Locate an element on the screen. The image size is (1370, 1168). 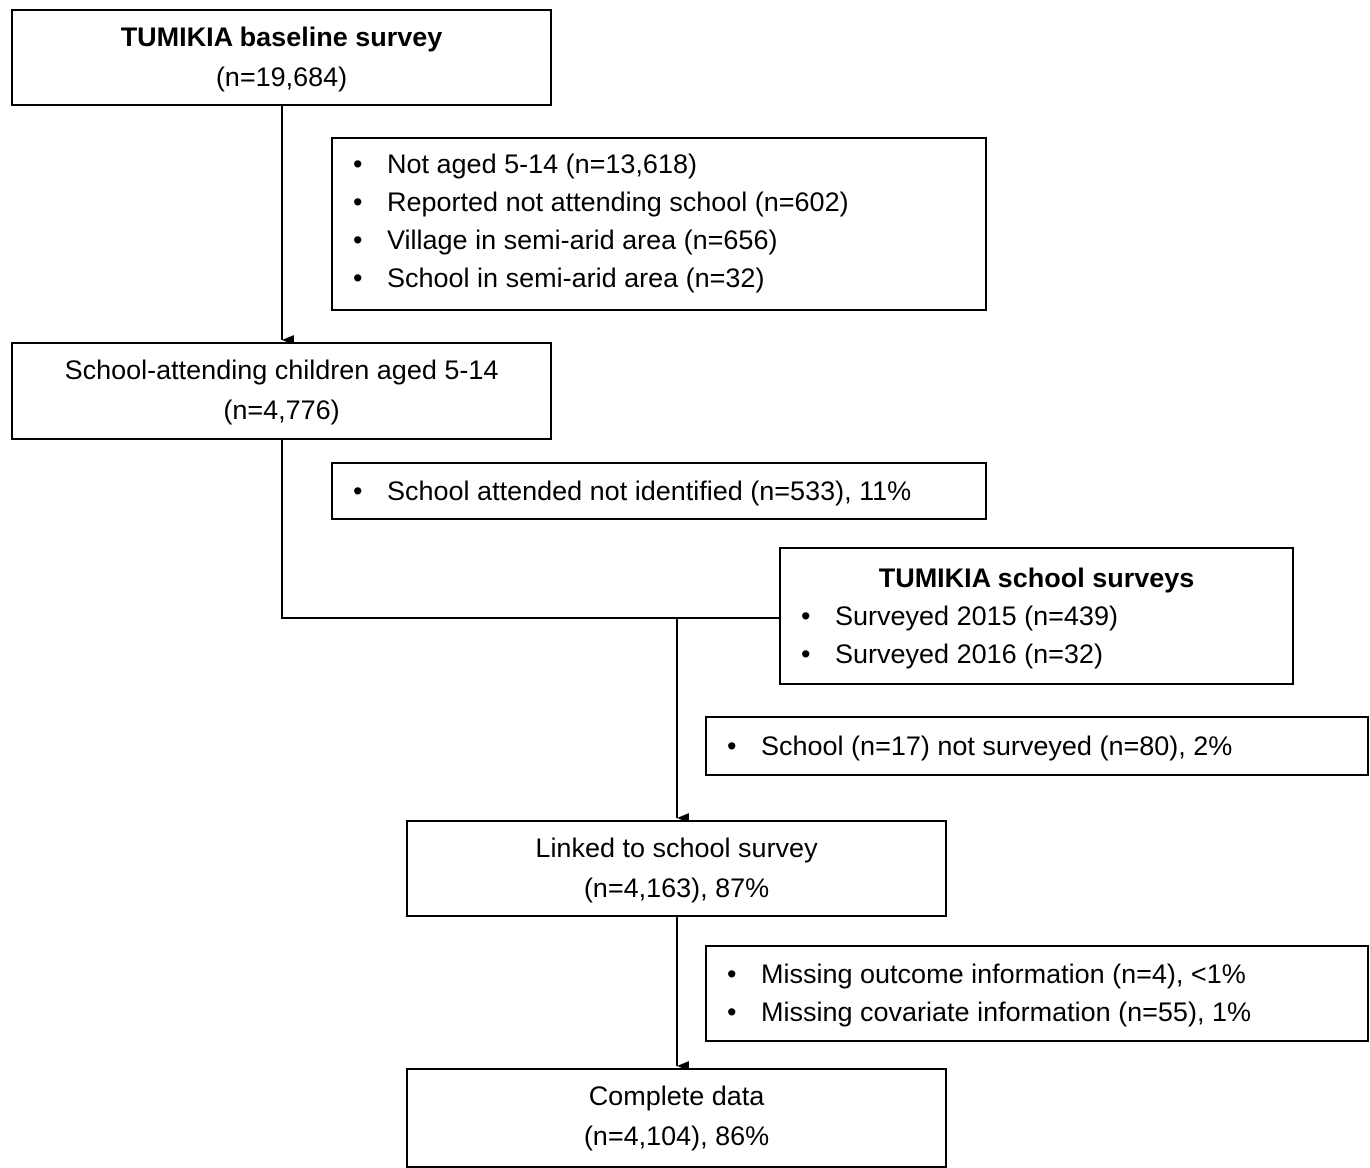
baseline-survey-box: TUMIKIA baseline survey (n=19,684) is located at coordinates (281, 57).